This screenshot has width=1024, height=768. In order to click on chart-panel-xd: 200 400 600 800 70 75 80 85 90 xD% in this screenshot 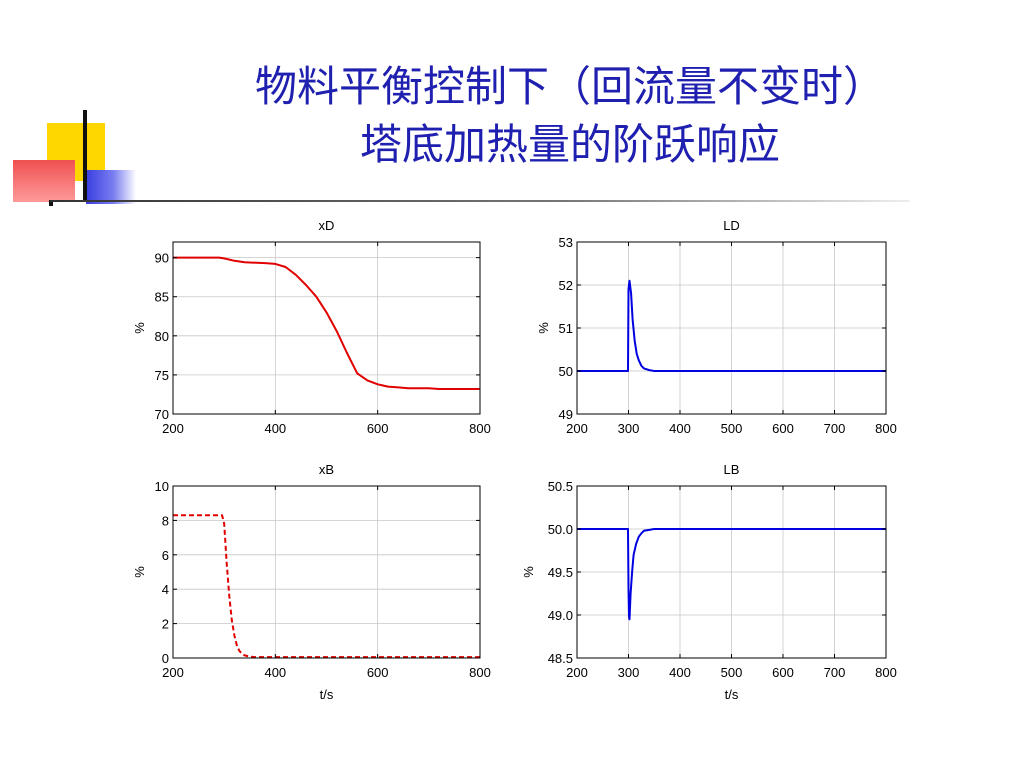, I will do `click(311, 327)`.